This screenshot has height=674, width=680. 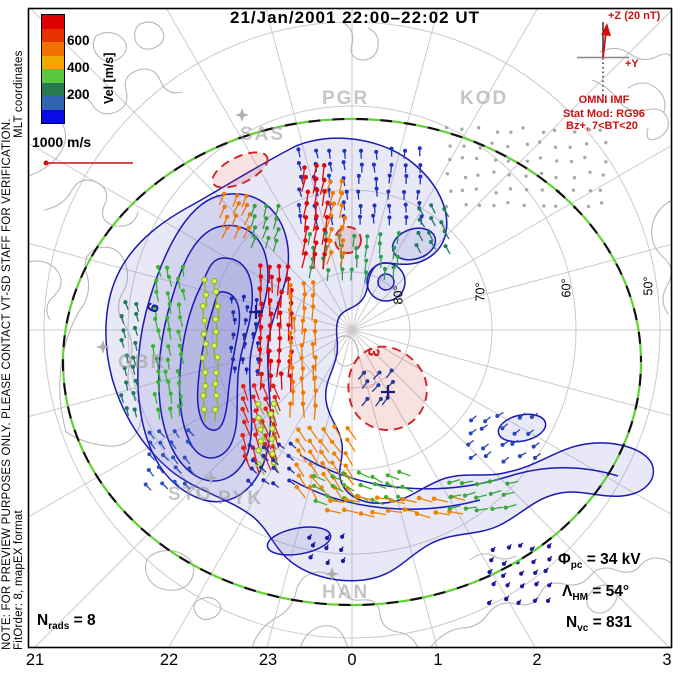 What do you see at coordinates (190, 494) in the screenshot?
I see `station-label-sto: STO` at bounding box center [190, 494].